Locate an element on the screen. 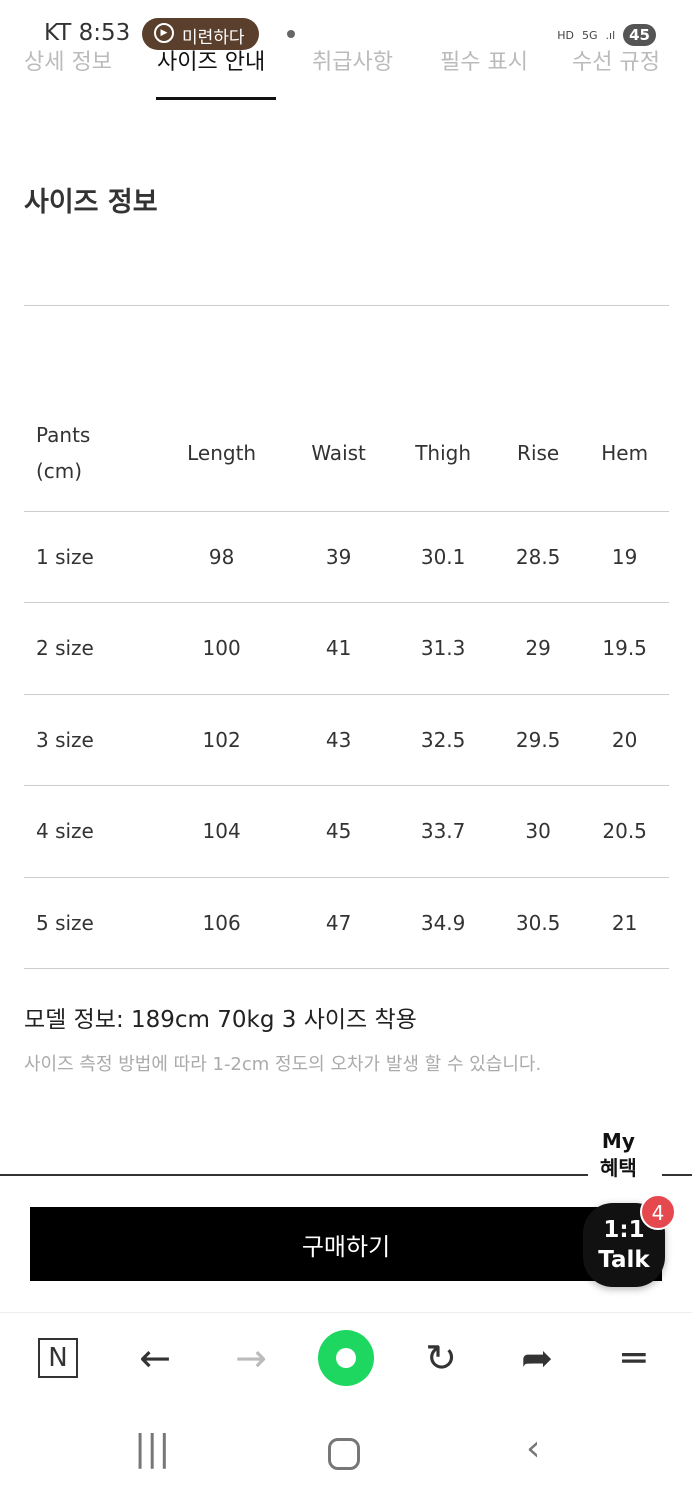 The width and height of the screenshot is (692, 1500). media-pill: ▶ 미련하다 is located at coordinates (200, 34).